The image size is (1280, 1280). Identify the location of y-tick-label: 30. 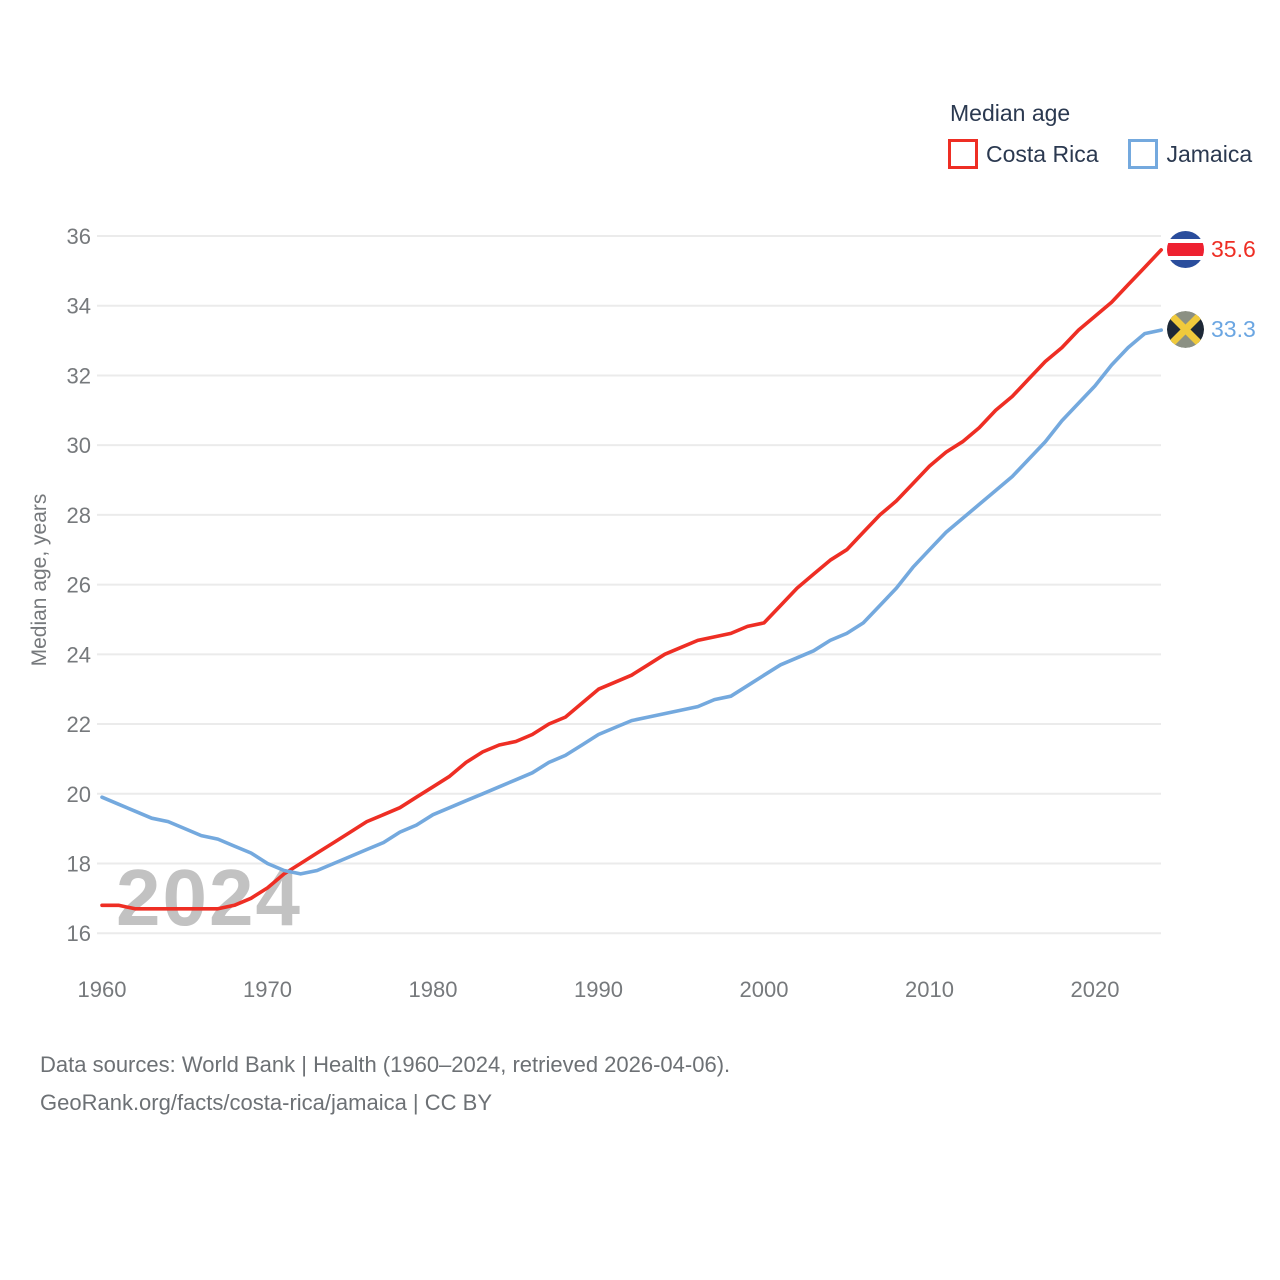
(79, 445).